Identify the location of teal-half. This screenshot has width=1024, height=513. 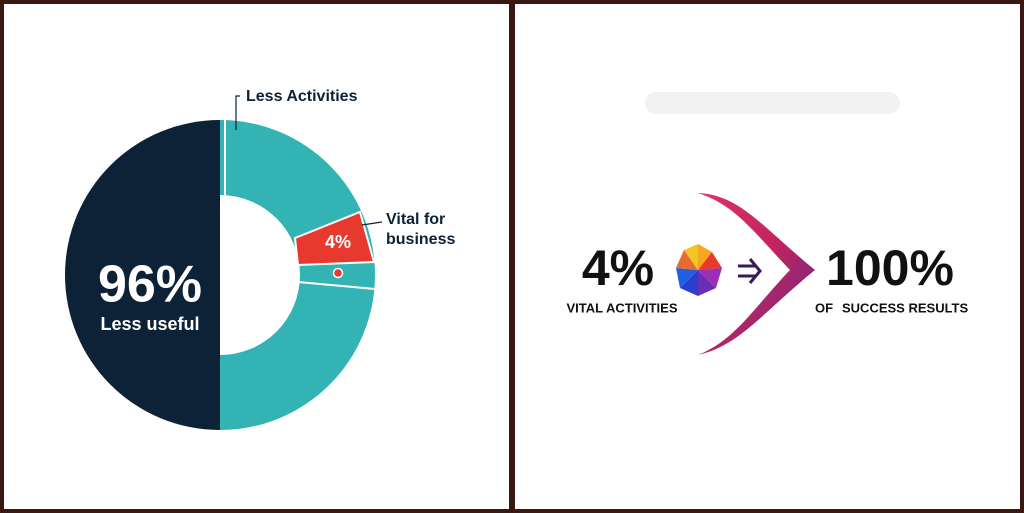
(297, 275).